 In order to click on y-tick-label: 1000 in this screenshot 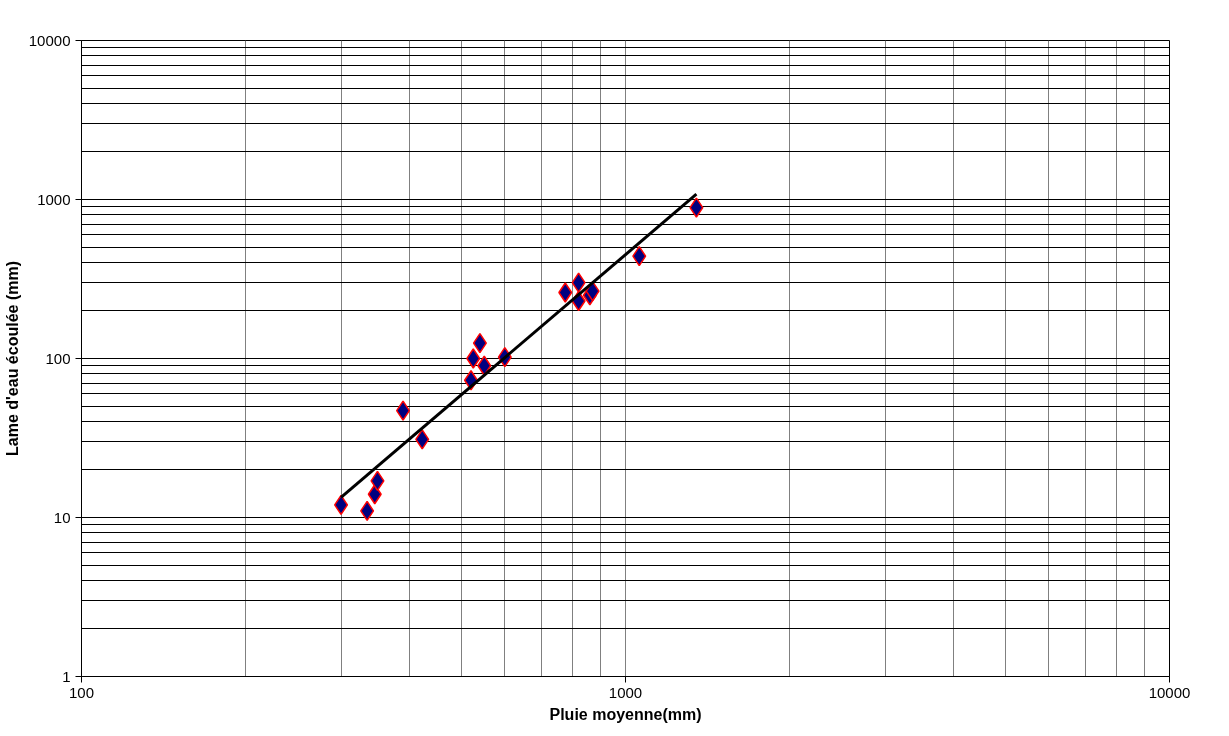, I will do `click(54, 199)`.